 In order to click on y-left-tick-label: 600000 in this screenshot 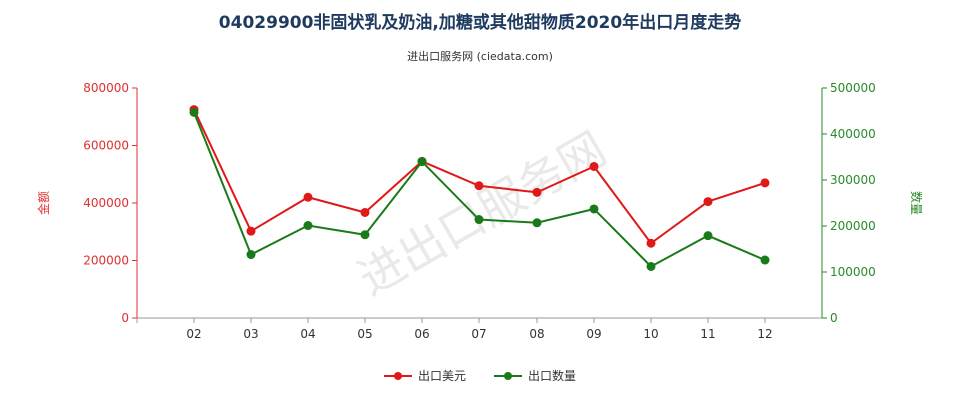, I will do `click(106, 146)`.